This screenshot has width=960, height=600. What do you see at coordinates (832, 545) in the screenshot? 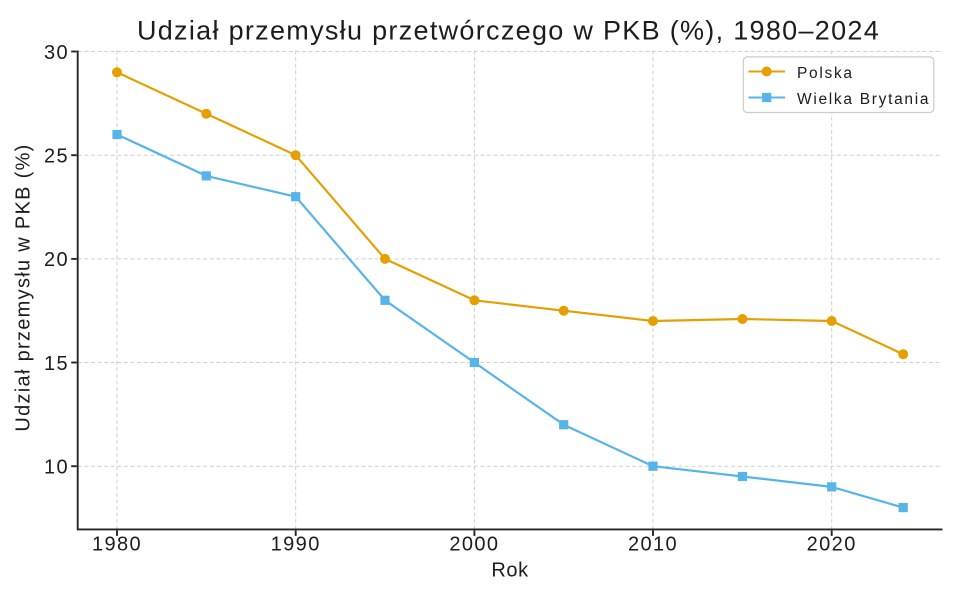
I see `svg-text: 2020` at bounding box center [832, 545].